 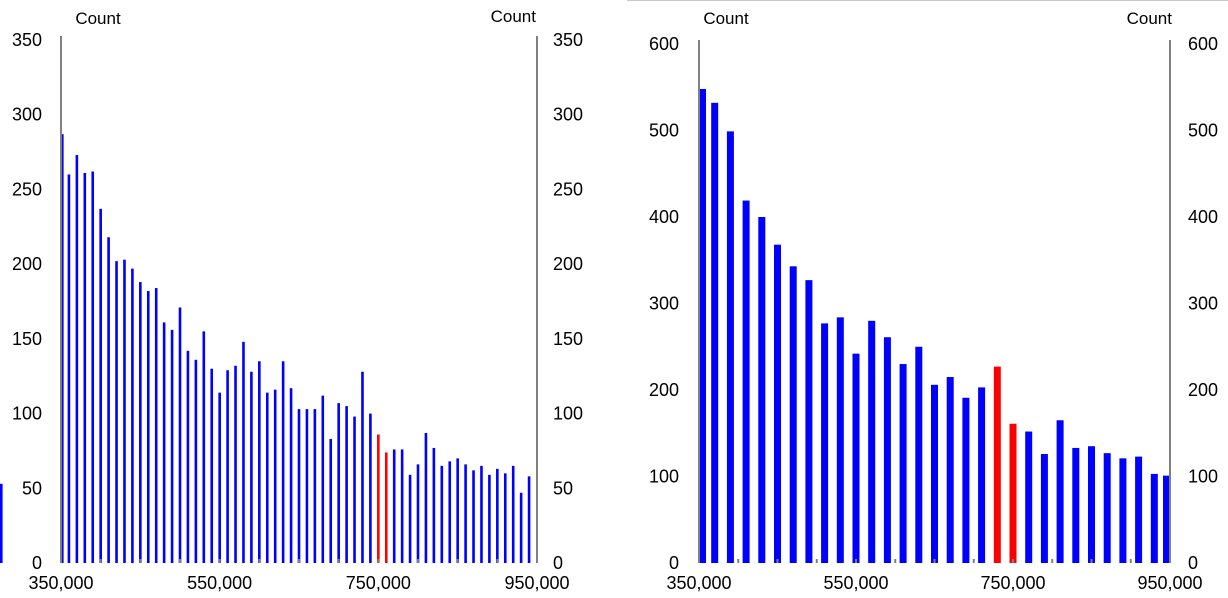 What do you see at coordinates (664, 217) in the screenshot?
I see `left-y-tick-label: 400` at bounding box center [664, 217].